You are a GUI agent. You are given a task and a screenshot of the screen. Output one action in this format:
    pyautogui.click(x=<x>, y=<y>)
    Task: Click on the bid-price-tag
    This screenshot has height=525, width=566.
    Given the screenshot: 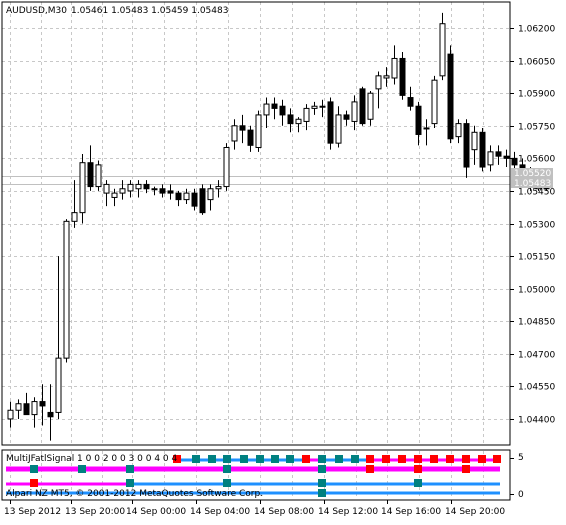 What is the action you would take?
    pyautogui.click(x=532, y=173)
    